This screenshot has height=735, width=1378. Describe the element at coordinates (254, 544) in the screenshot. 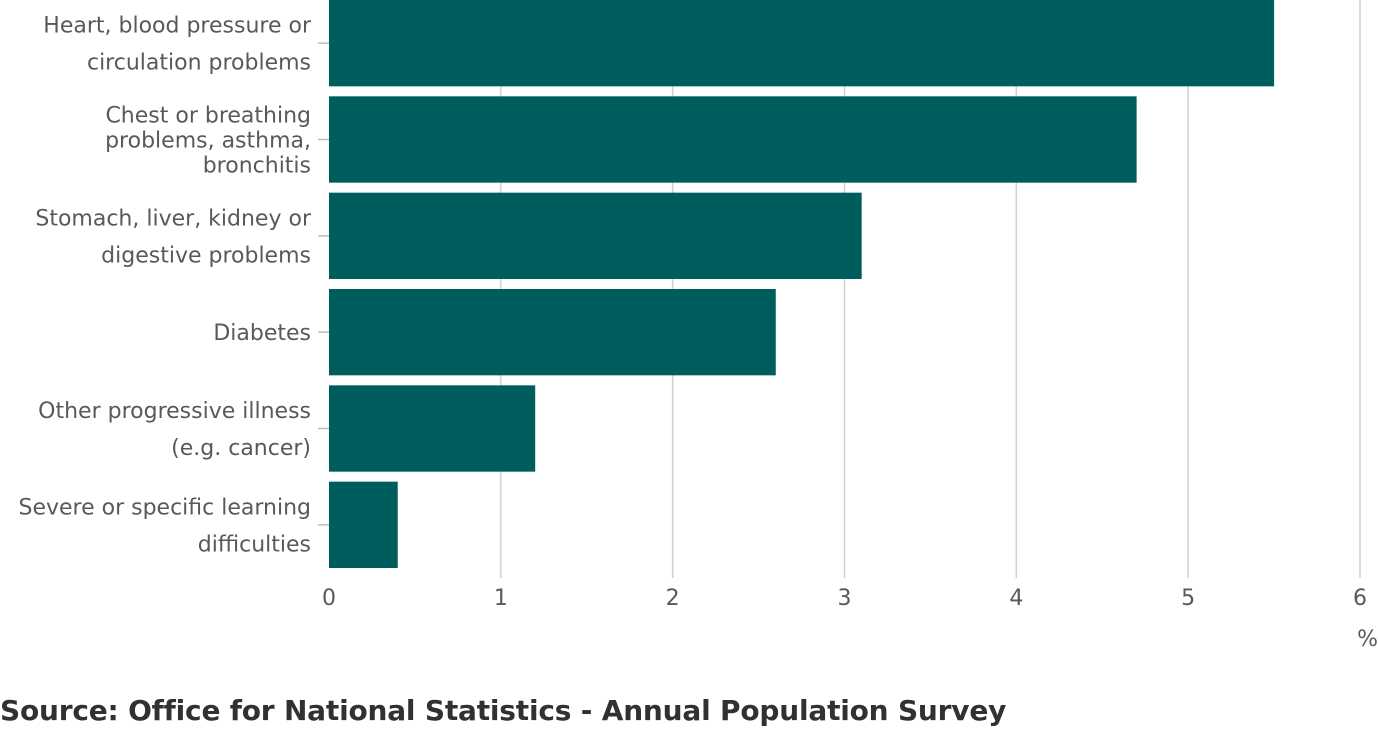

I see `category-label: difficulties` at that location.